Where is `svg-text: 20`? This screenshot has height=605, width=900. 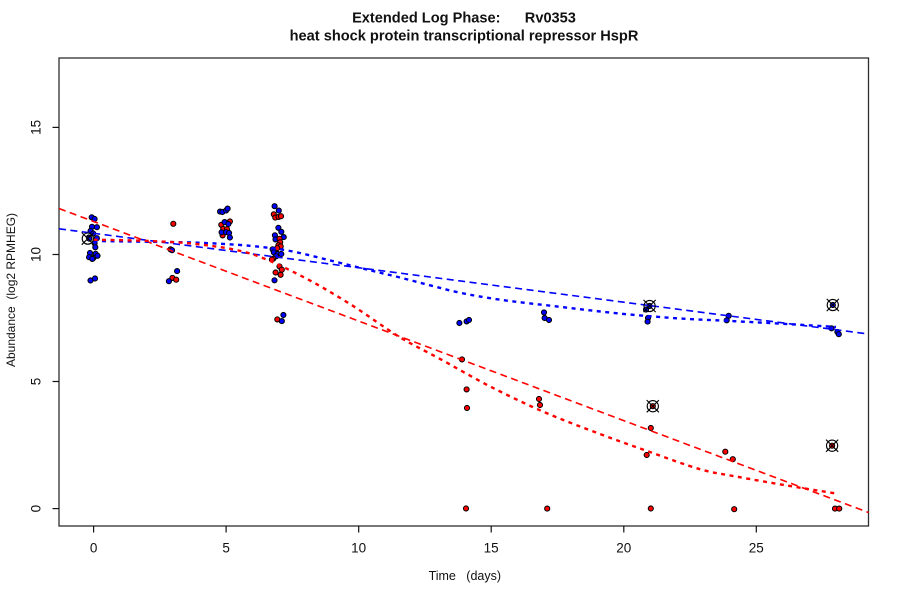
svg-text: 20 is located at coordinates (623, 548).